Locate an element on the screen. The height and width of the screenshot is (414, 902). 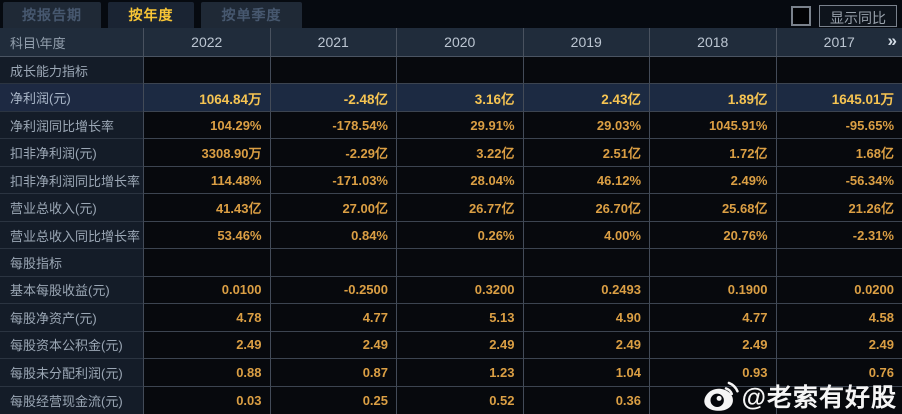
row-label: 成长能力指标 is located at coordinates (71, 71).